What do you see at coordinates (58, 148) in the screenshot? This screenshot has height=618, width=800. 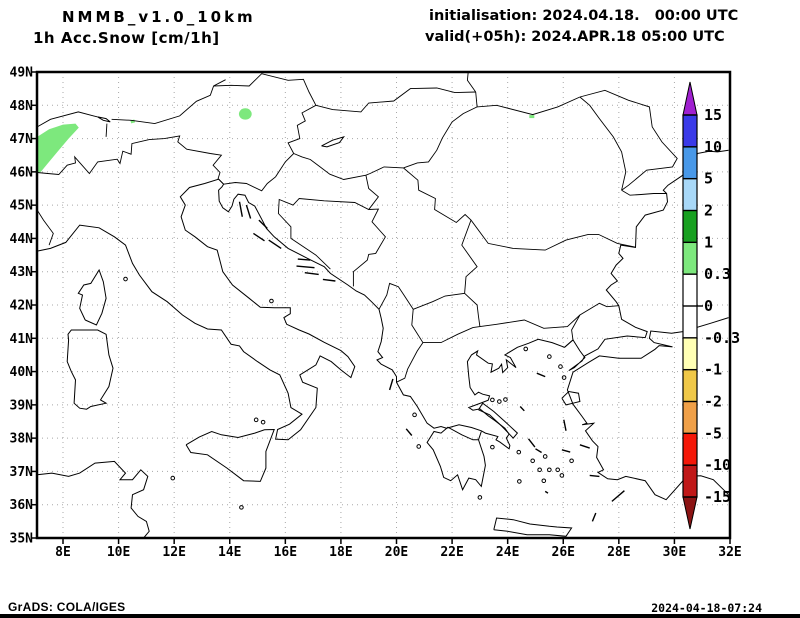 I see `snow-patch` at bounding box center [58, 148].